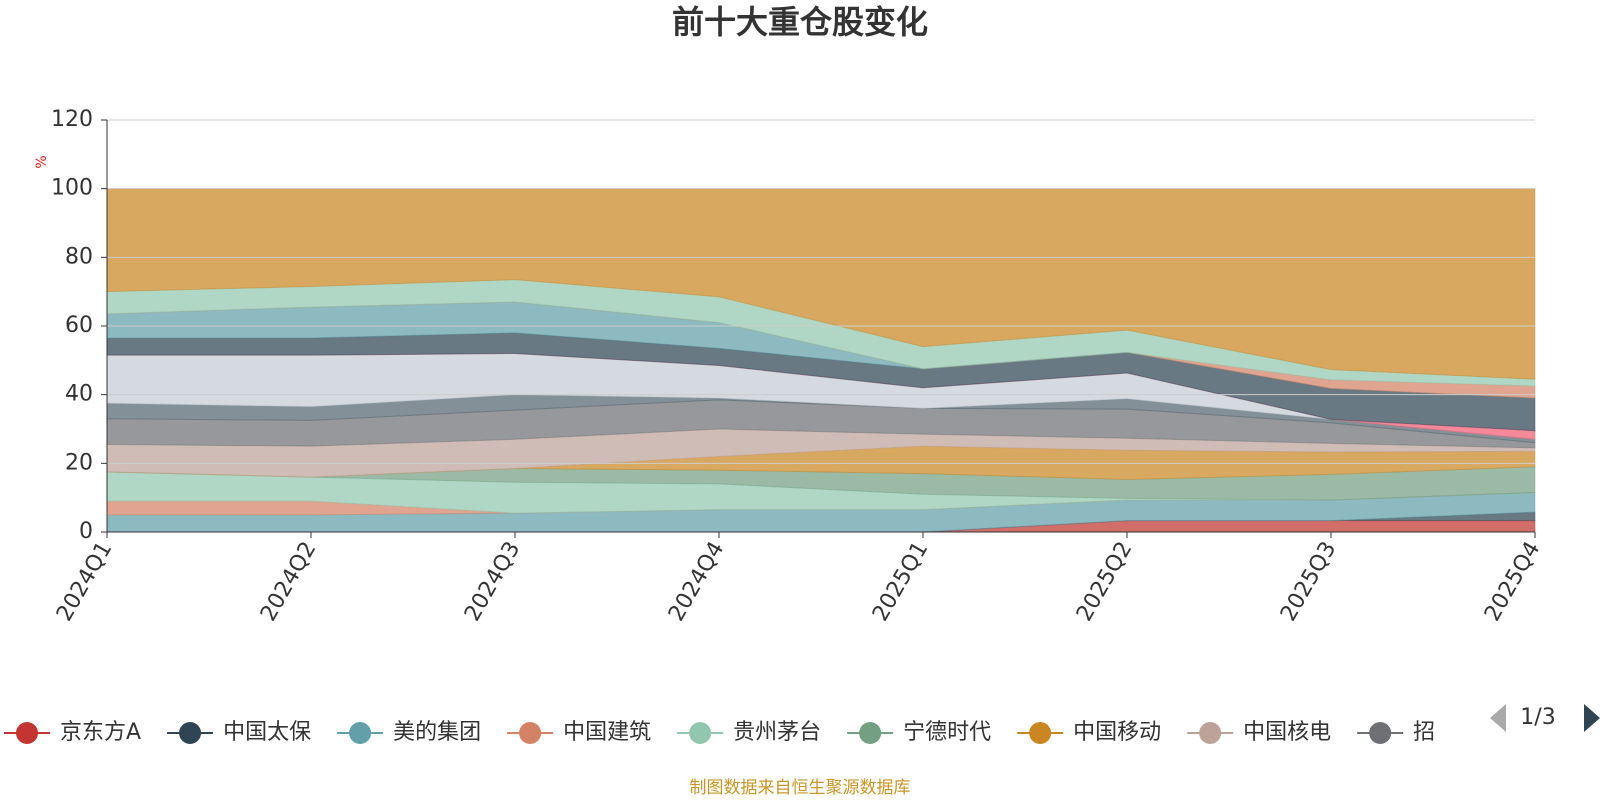 The height and width of the screenshot is (804, 1600). I want to click on legend-label: 中国建筑, so click(607, 732).